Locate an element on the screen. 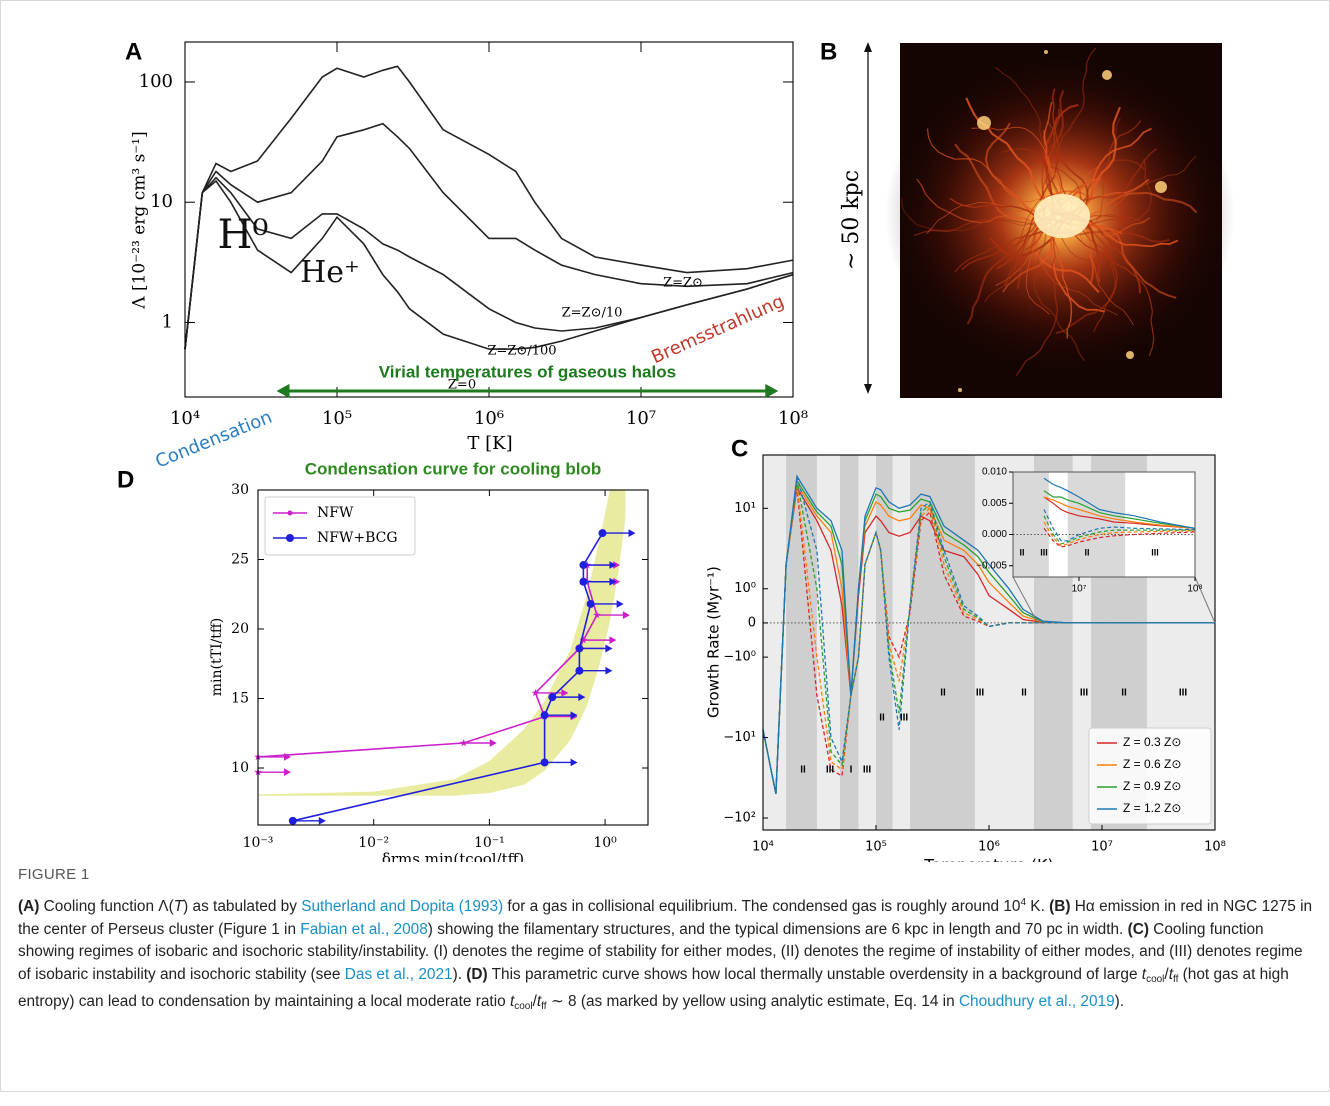  y-tick-label: 10⁰ is located at coordinates (745, 588).